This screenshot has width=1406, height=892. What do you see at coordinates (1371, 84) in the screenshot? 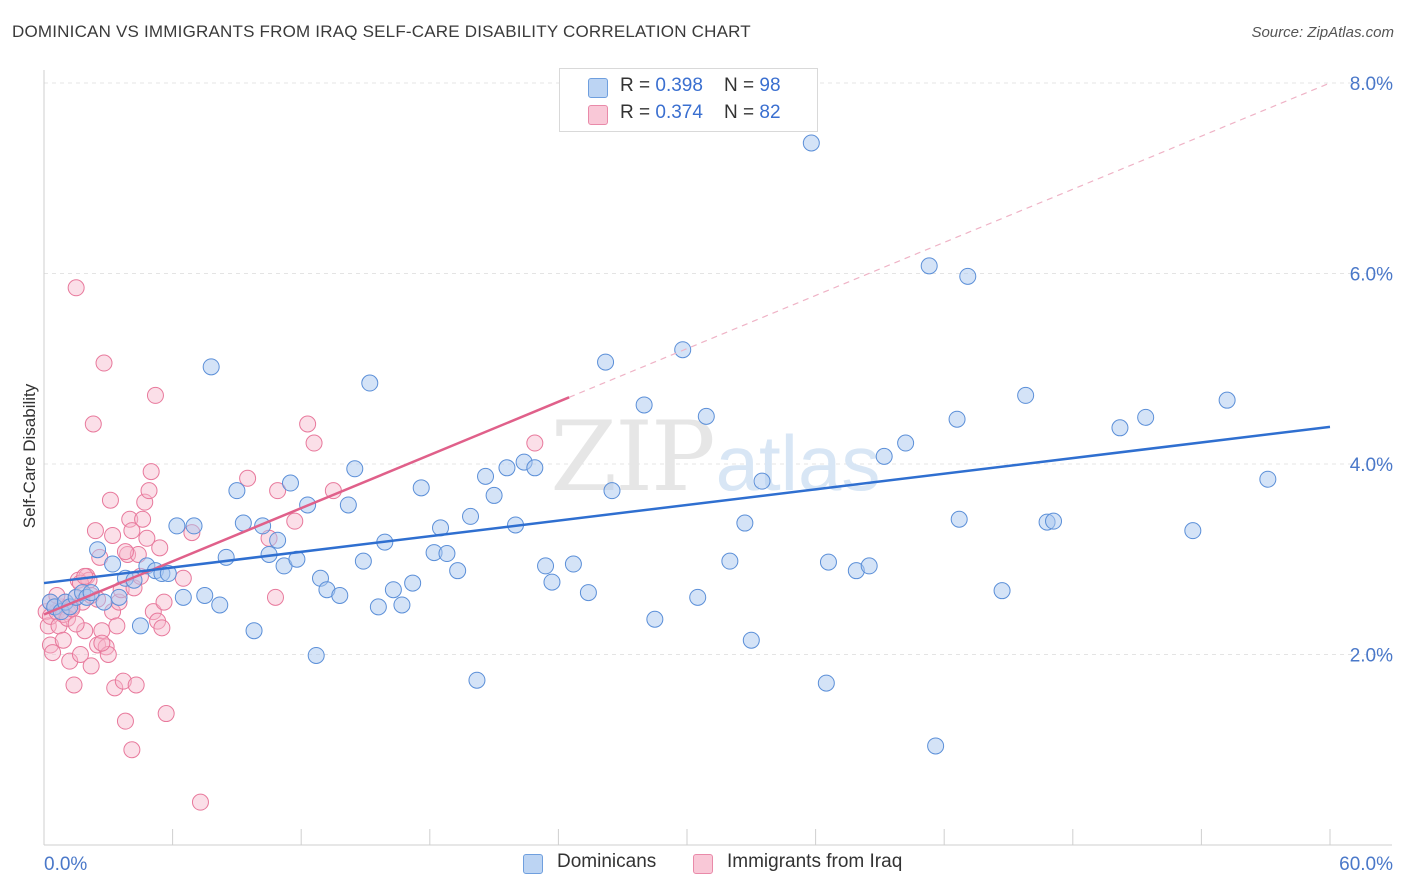
I see `y-tick-label: 8.0%` at bounding box center [1371, 84].